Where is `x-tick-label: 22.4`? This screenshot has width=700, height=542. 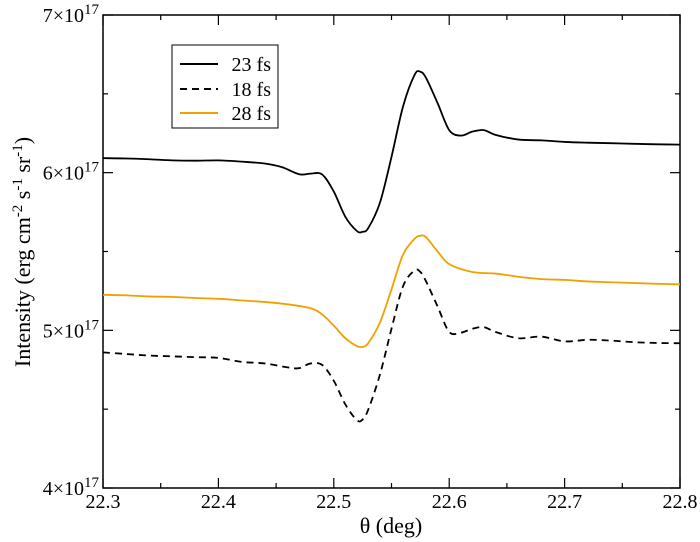 x-tick-label: 22.4 is located at coordinates (218, 502).